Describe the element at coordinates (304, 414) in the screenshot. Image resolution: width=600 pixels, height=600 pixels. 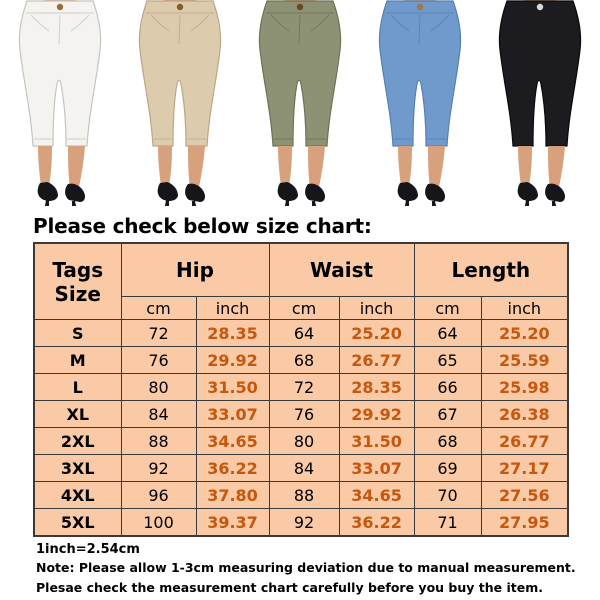
I see `waist-cm-cell: 76` at that location.